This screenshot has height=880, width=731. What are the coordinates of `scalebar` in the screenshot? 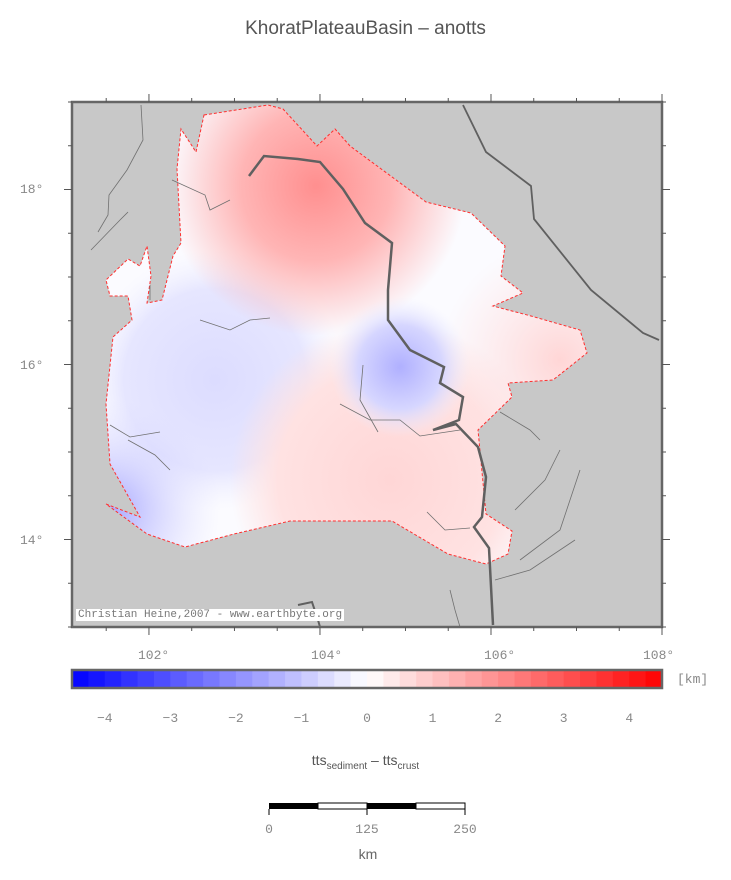 It's located at (367, 808).